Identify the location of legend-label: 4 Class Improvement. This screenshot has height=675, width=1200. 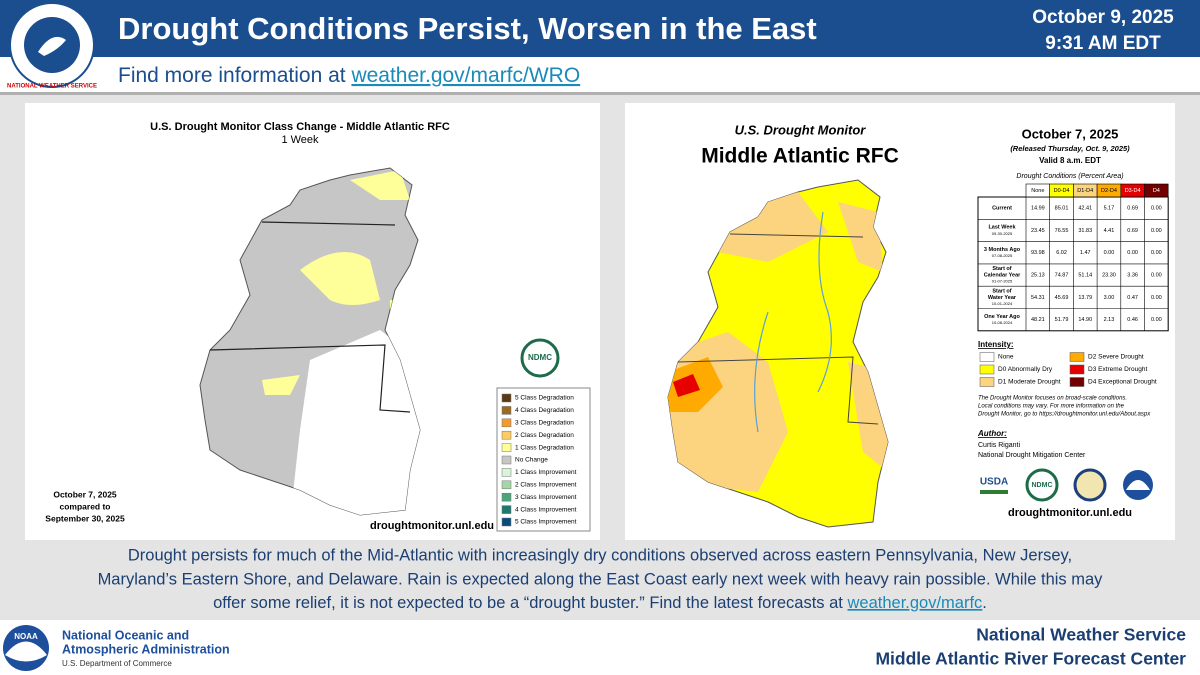
(546, 509).